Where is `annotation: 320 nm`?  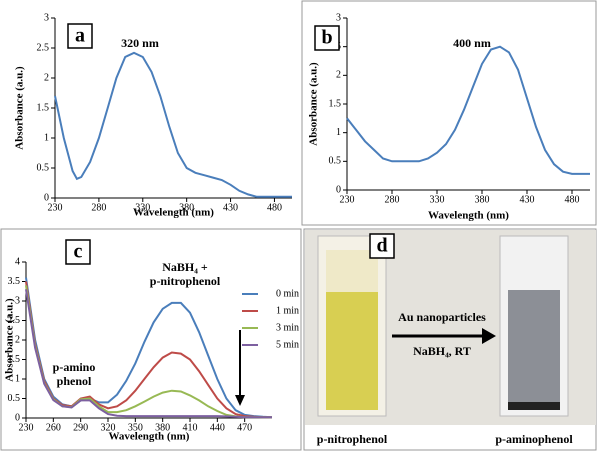
annotation: 320 nm is located at coordinates (140, 43).